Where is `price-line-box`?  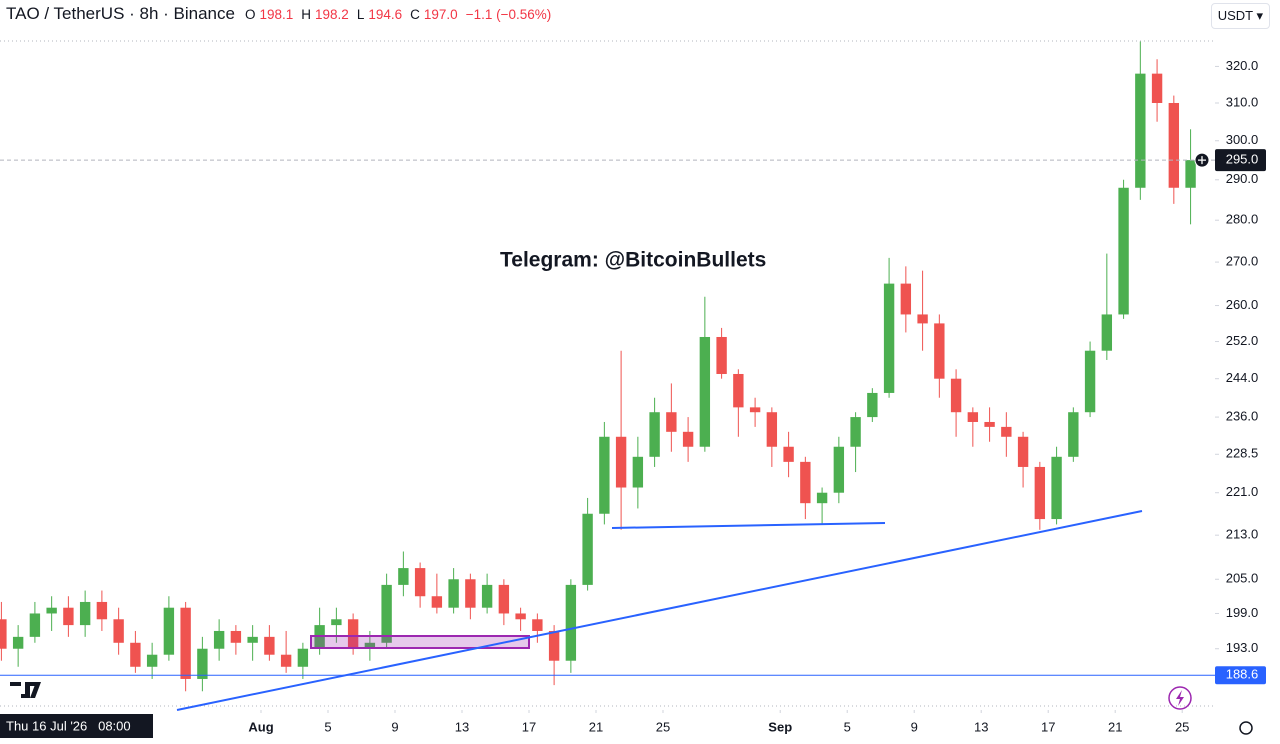 price-line-box is located at coordinates (1240, 675).